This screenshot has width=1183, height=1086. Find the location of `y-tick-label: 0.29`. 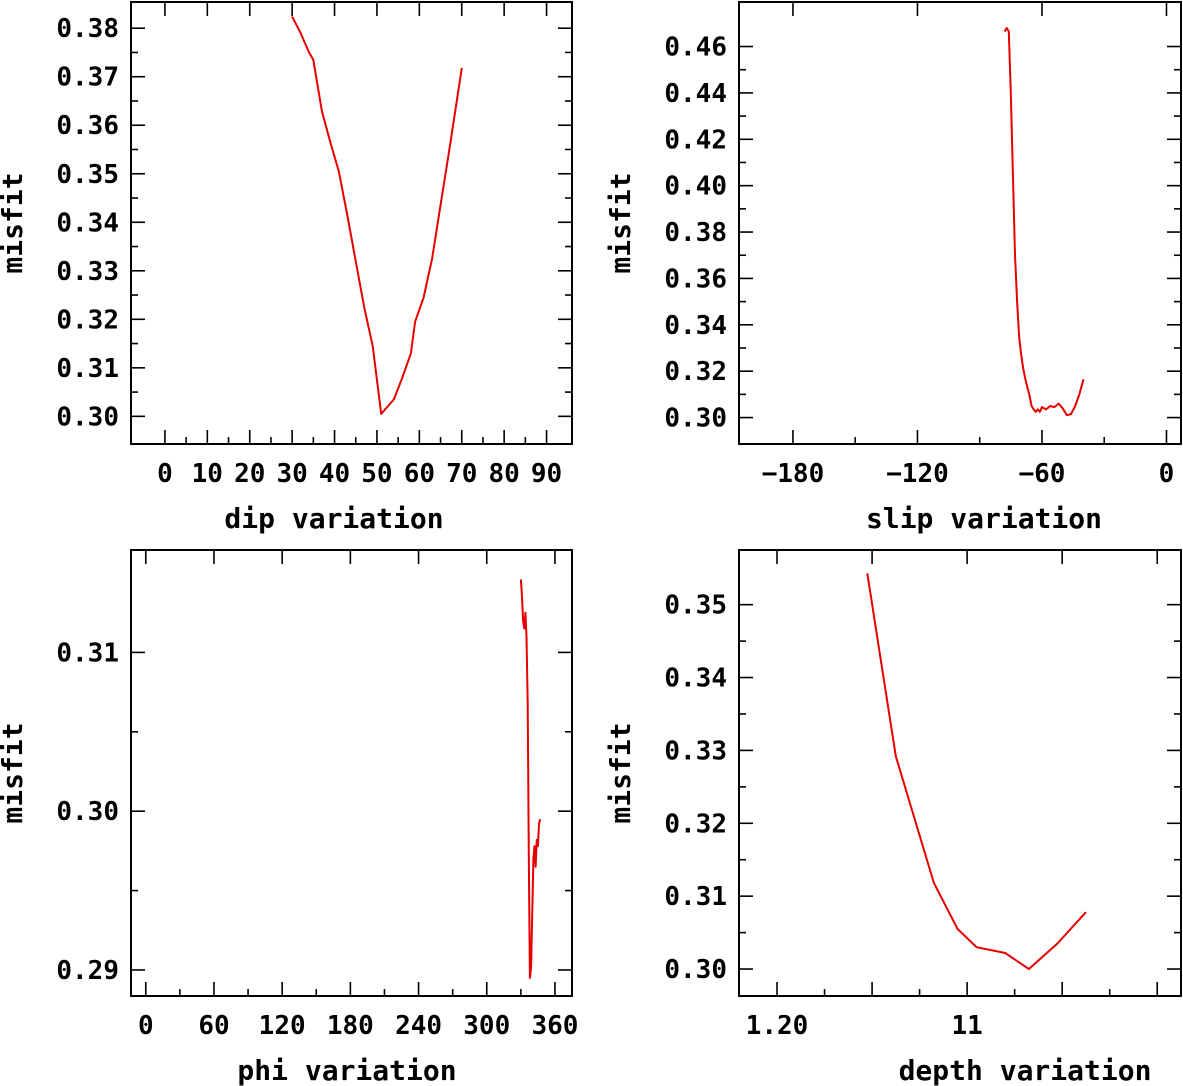

y-tick-label: 0.29 is located at coordinates (87, 971).